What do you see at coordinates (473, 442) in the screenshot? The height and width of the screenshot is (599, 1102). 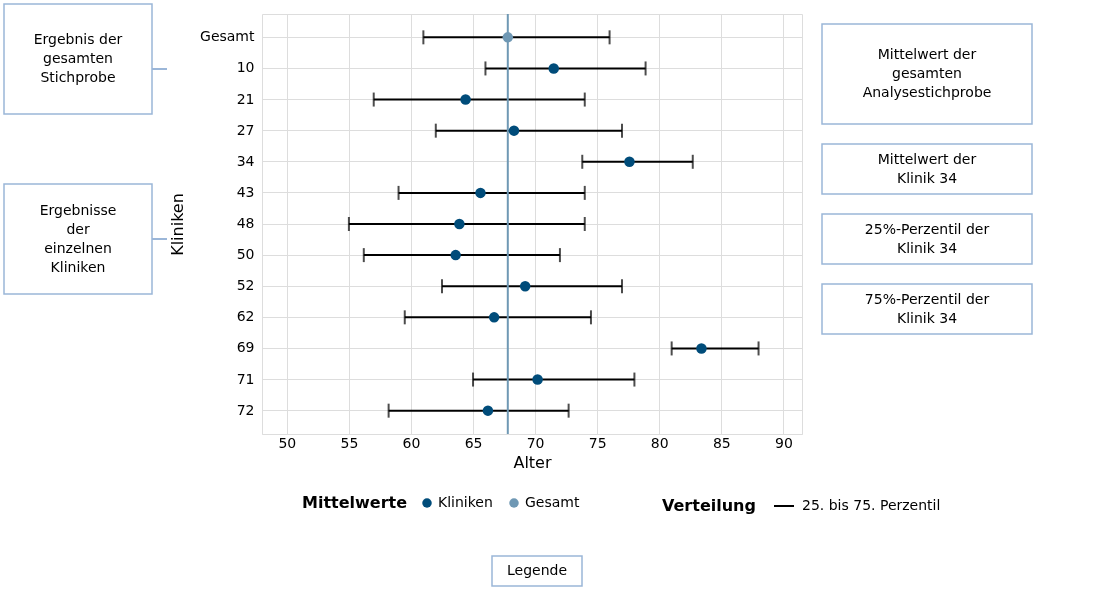 I see `x-tick-label: 65` at bounding box center [473, 442].